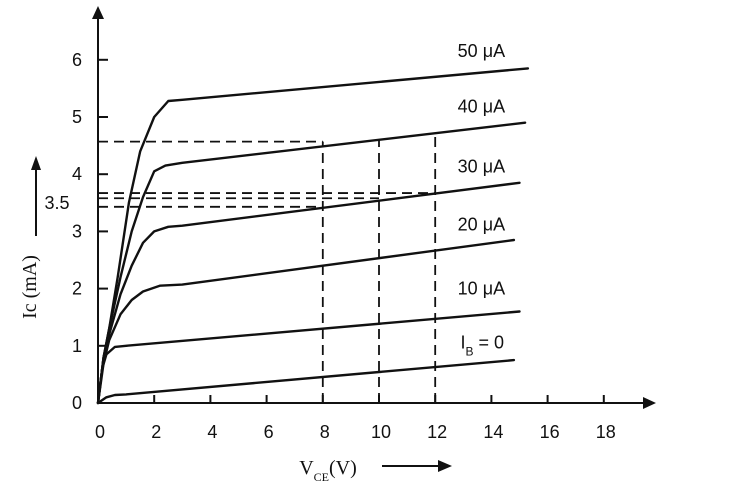  Describe the element at coordinates (77, 60) in the screenshot. I see `y-tick-label: 6` at that location.